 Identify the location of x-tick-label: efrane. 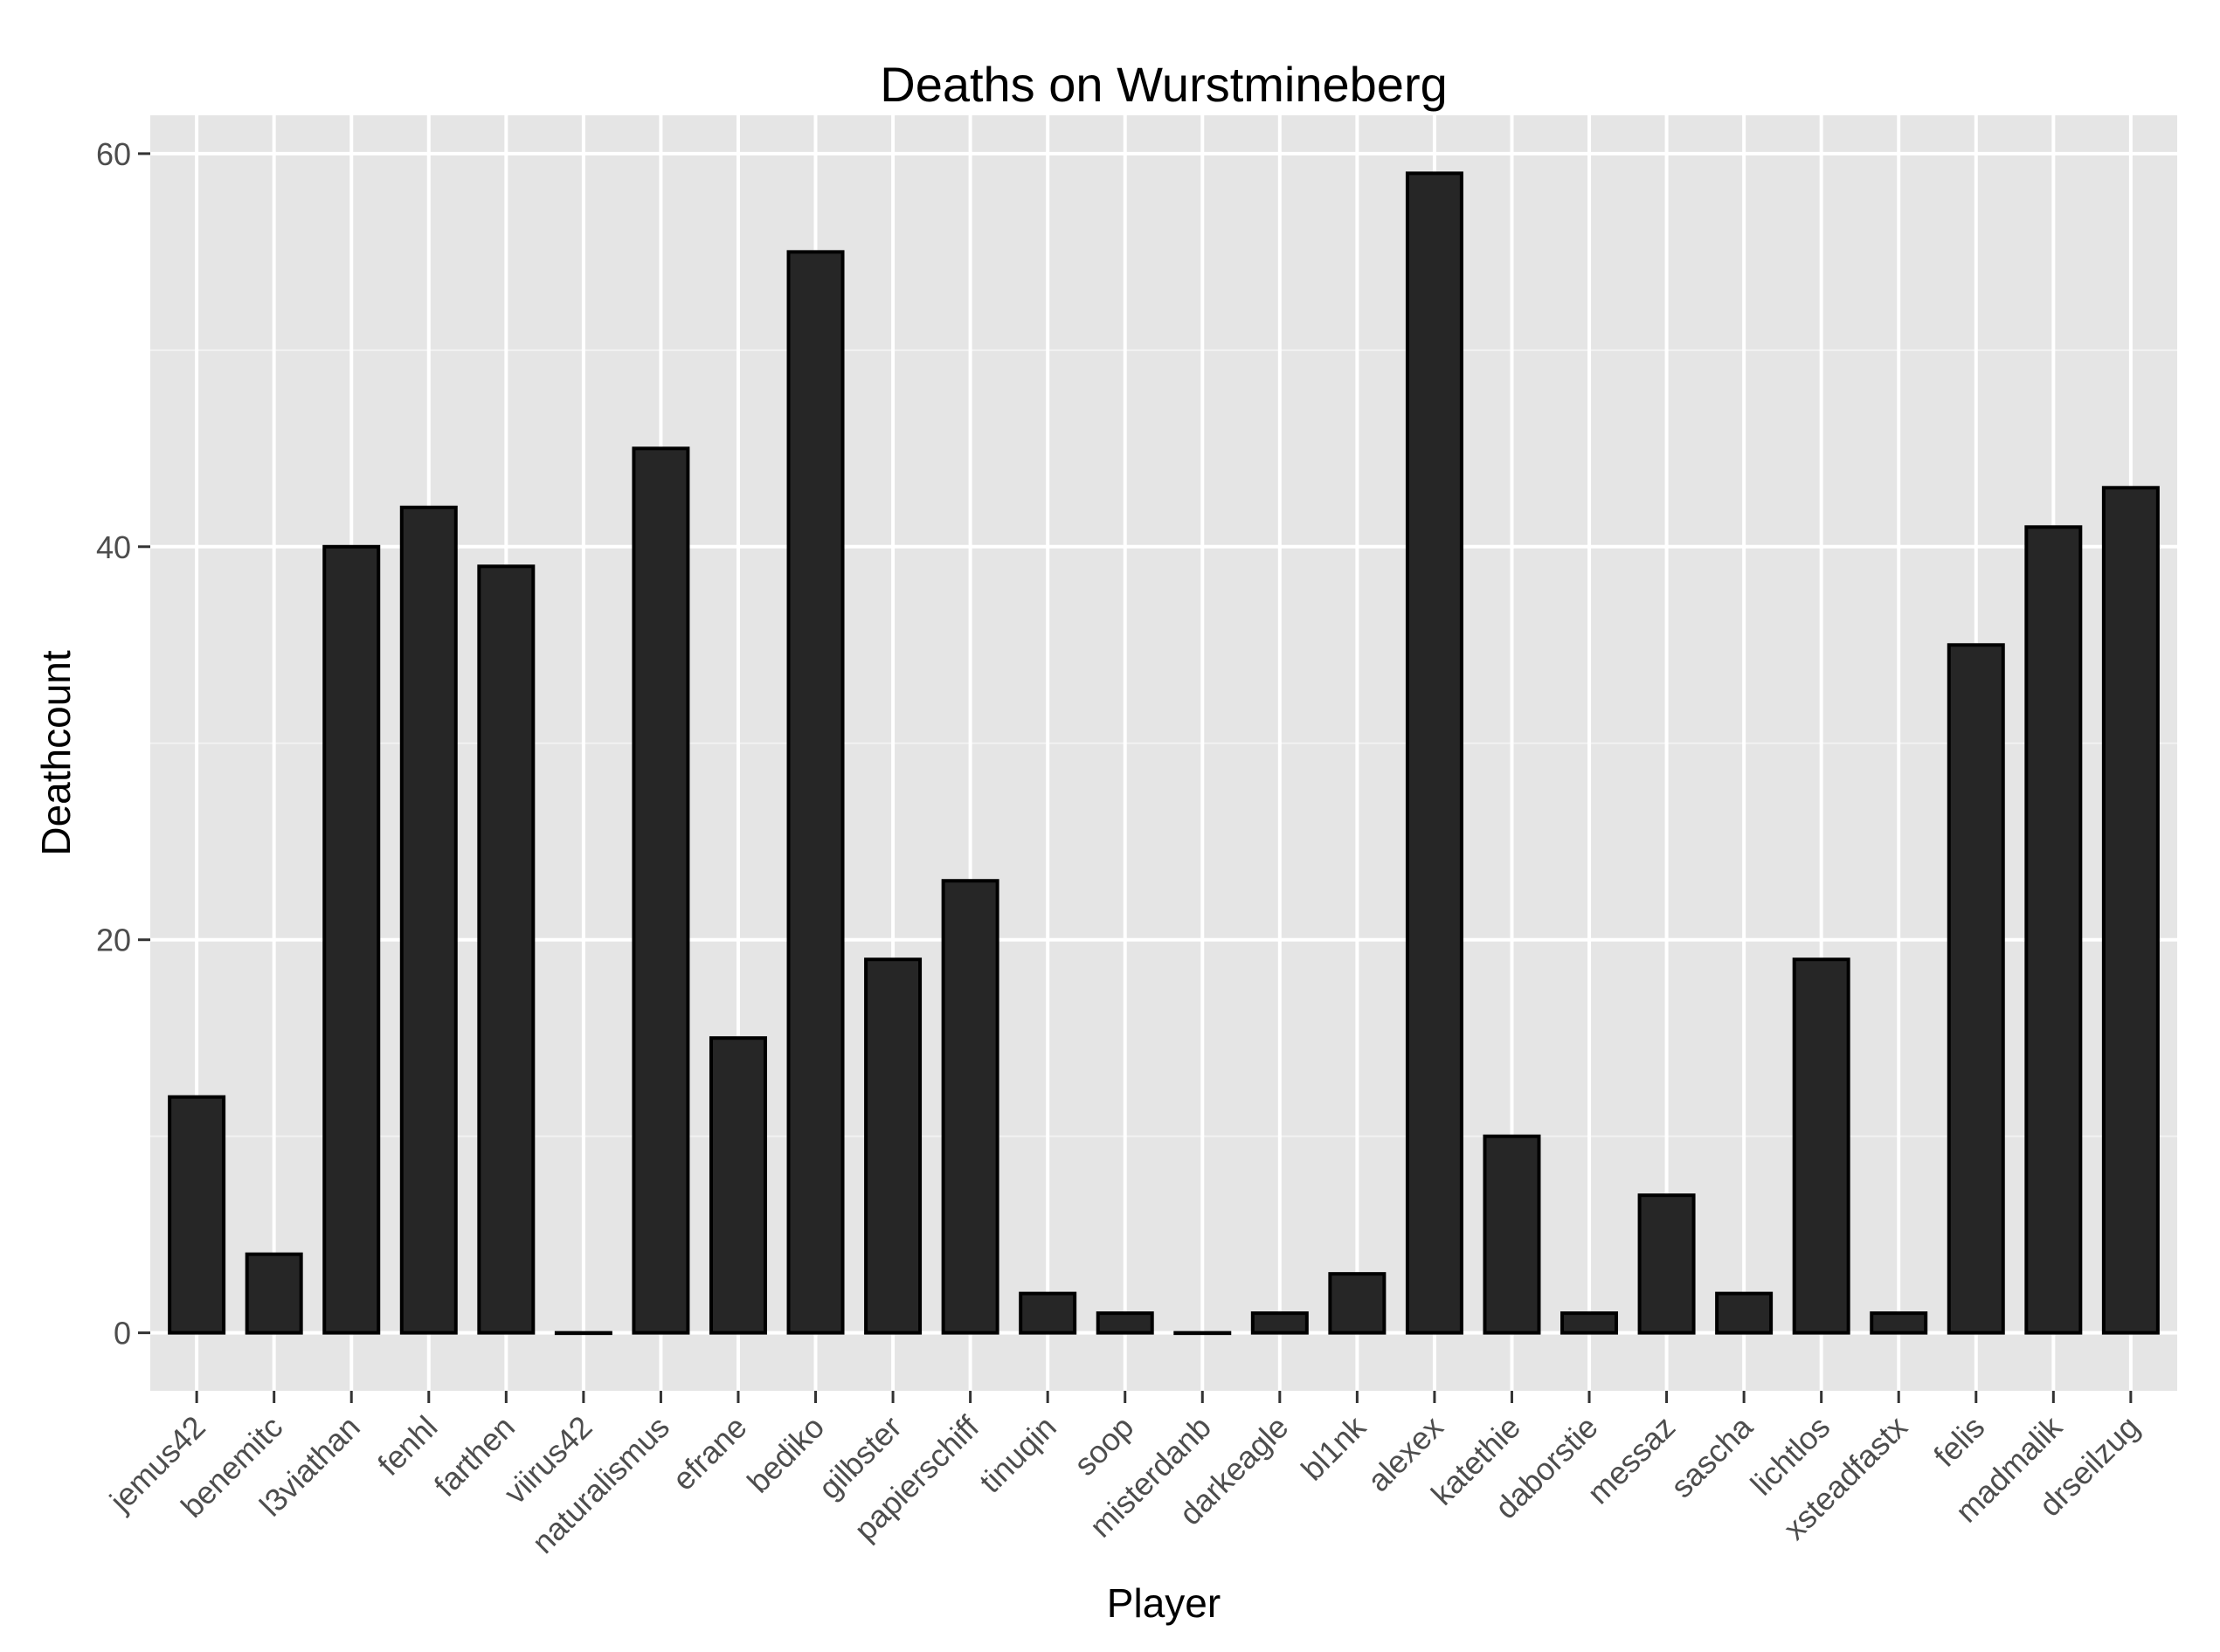
(709, 1453).